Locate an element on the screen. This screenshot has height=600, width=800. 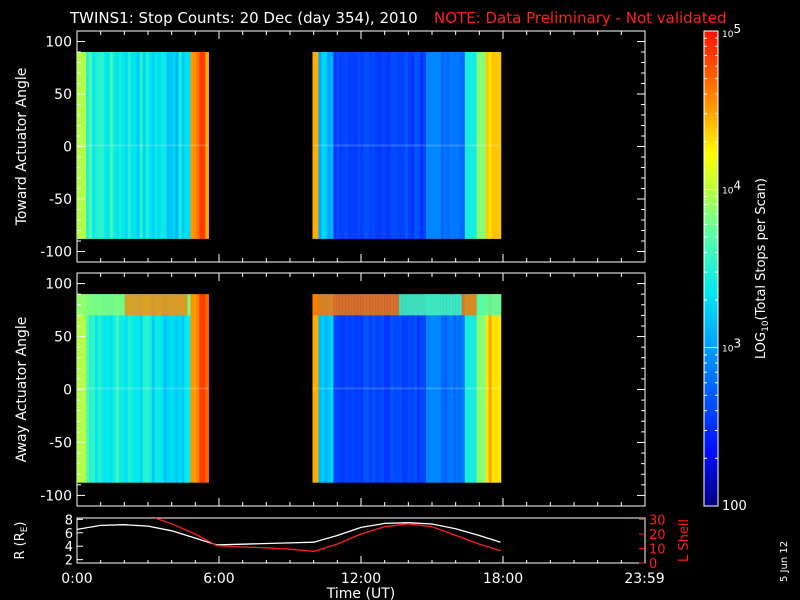
colorbar-tick-label: 10⁴ is located at coordinates (731, 187).